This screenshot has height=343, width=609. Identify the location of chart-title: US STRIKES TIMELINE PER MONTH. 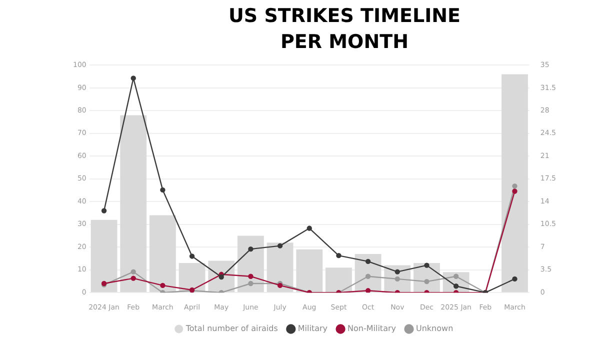
(344, 29).